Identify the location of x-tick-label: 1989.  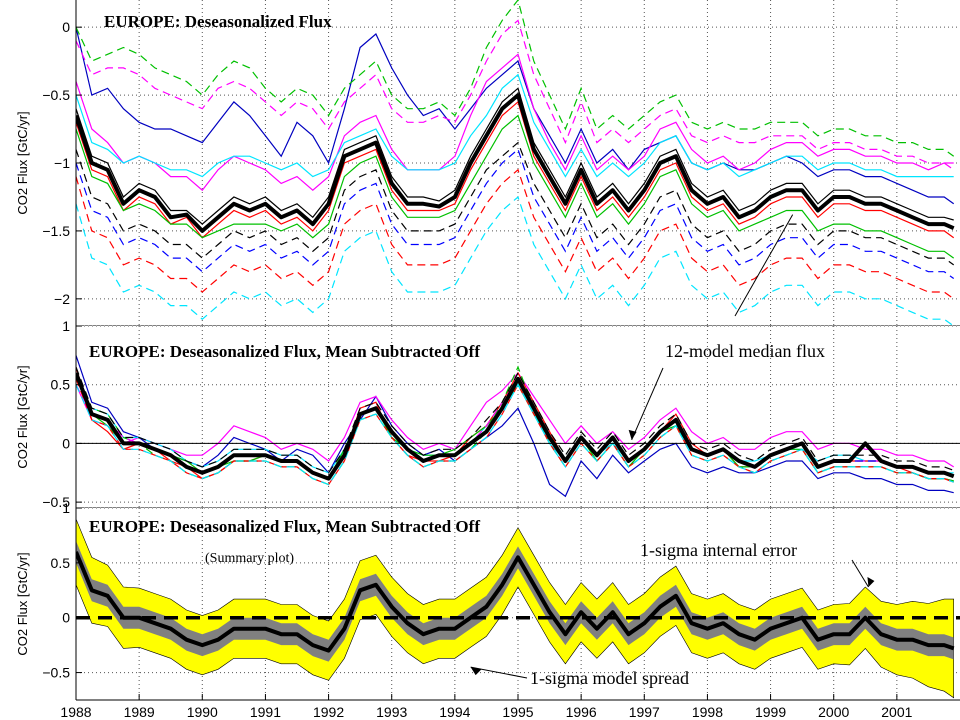
(139, 712).